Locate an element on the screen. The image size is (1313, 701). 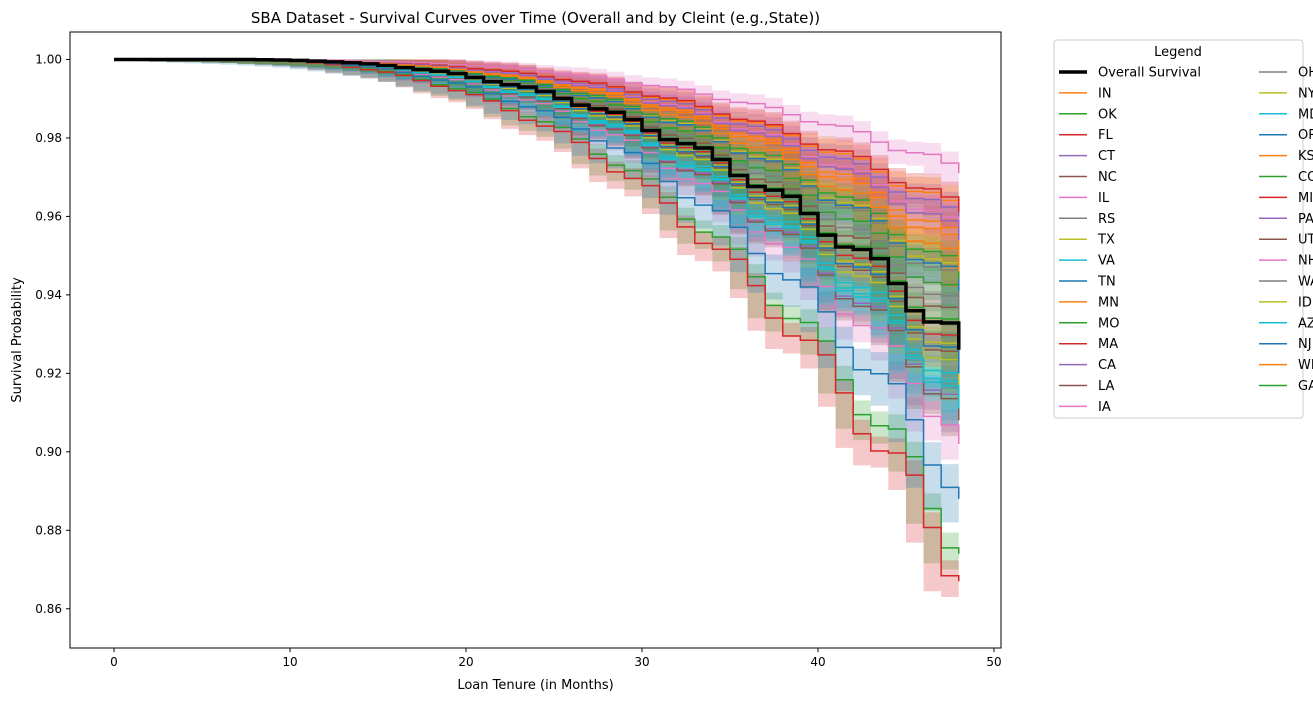
legend-item-ny: NY is located at coordinates (1286, 93).